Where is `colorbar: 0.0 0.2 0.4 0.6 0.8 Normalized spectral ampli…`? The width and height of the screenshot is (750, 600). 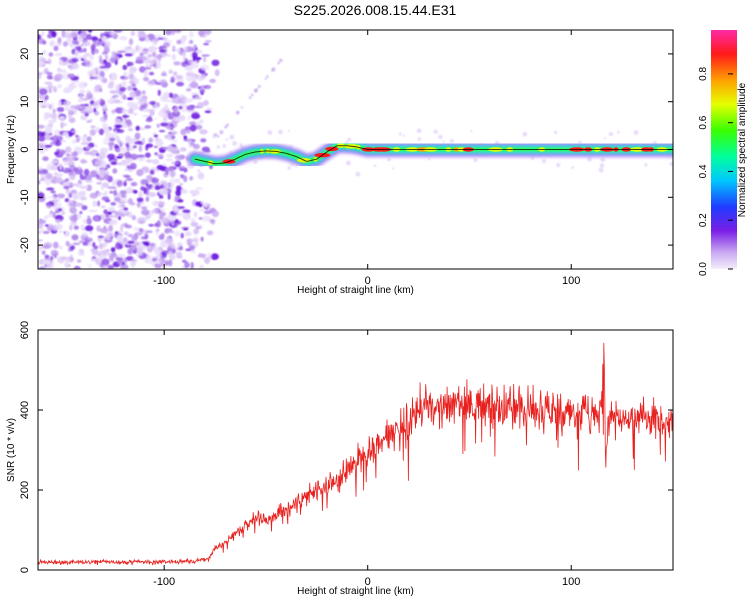 colorbar: 0.0 0.2 0.4 0.6 0.8 Normalized spectral ampli… is located at coordinates (723, 153).